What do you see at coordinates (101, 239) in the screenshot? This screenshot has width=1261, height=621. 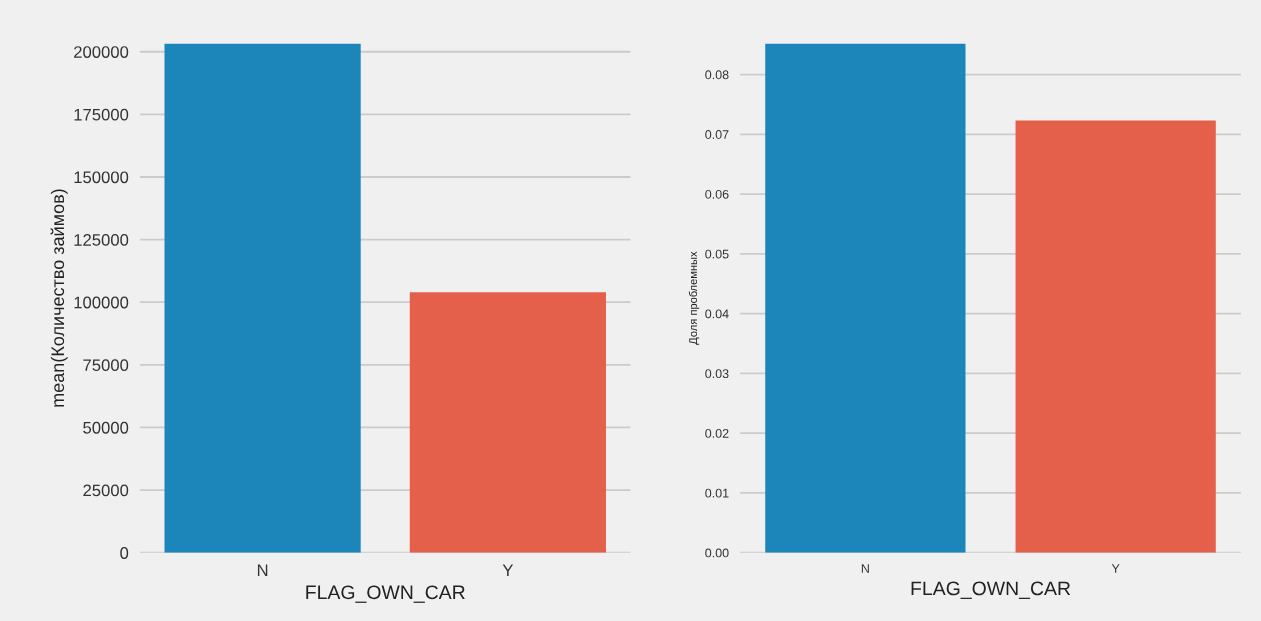 I see `y-tick-label: 125000` at bounding box center [101, 239].